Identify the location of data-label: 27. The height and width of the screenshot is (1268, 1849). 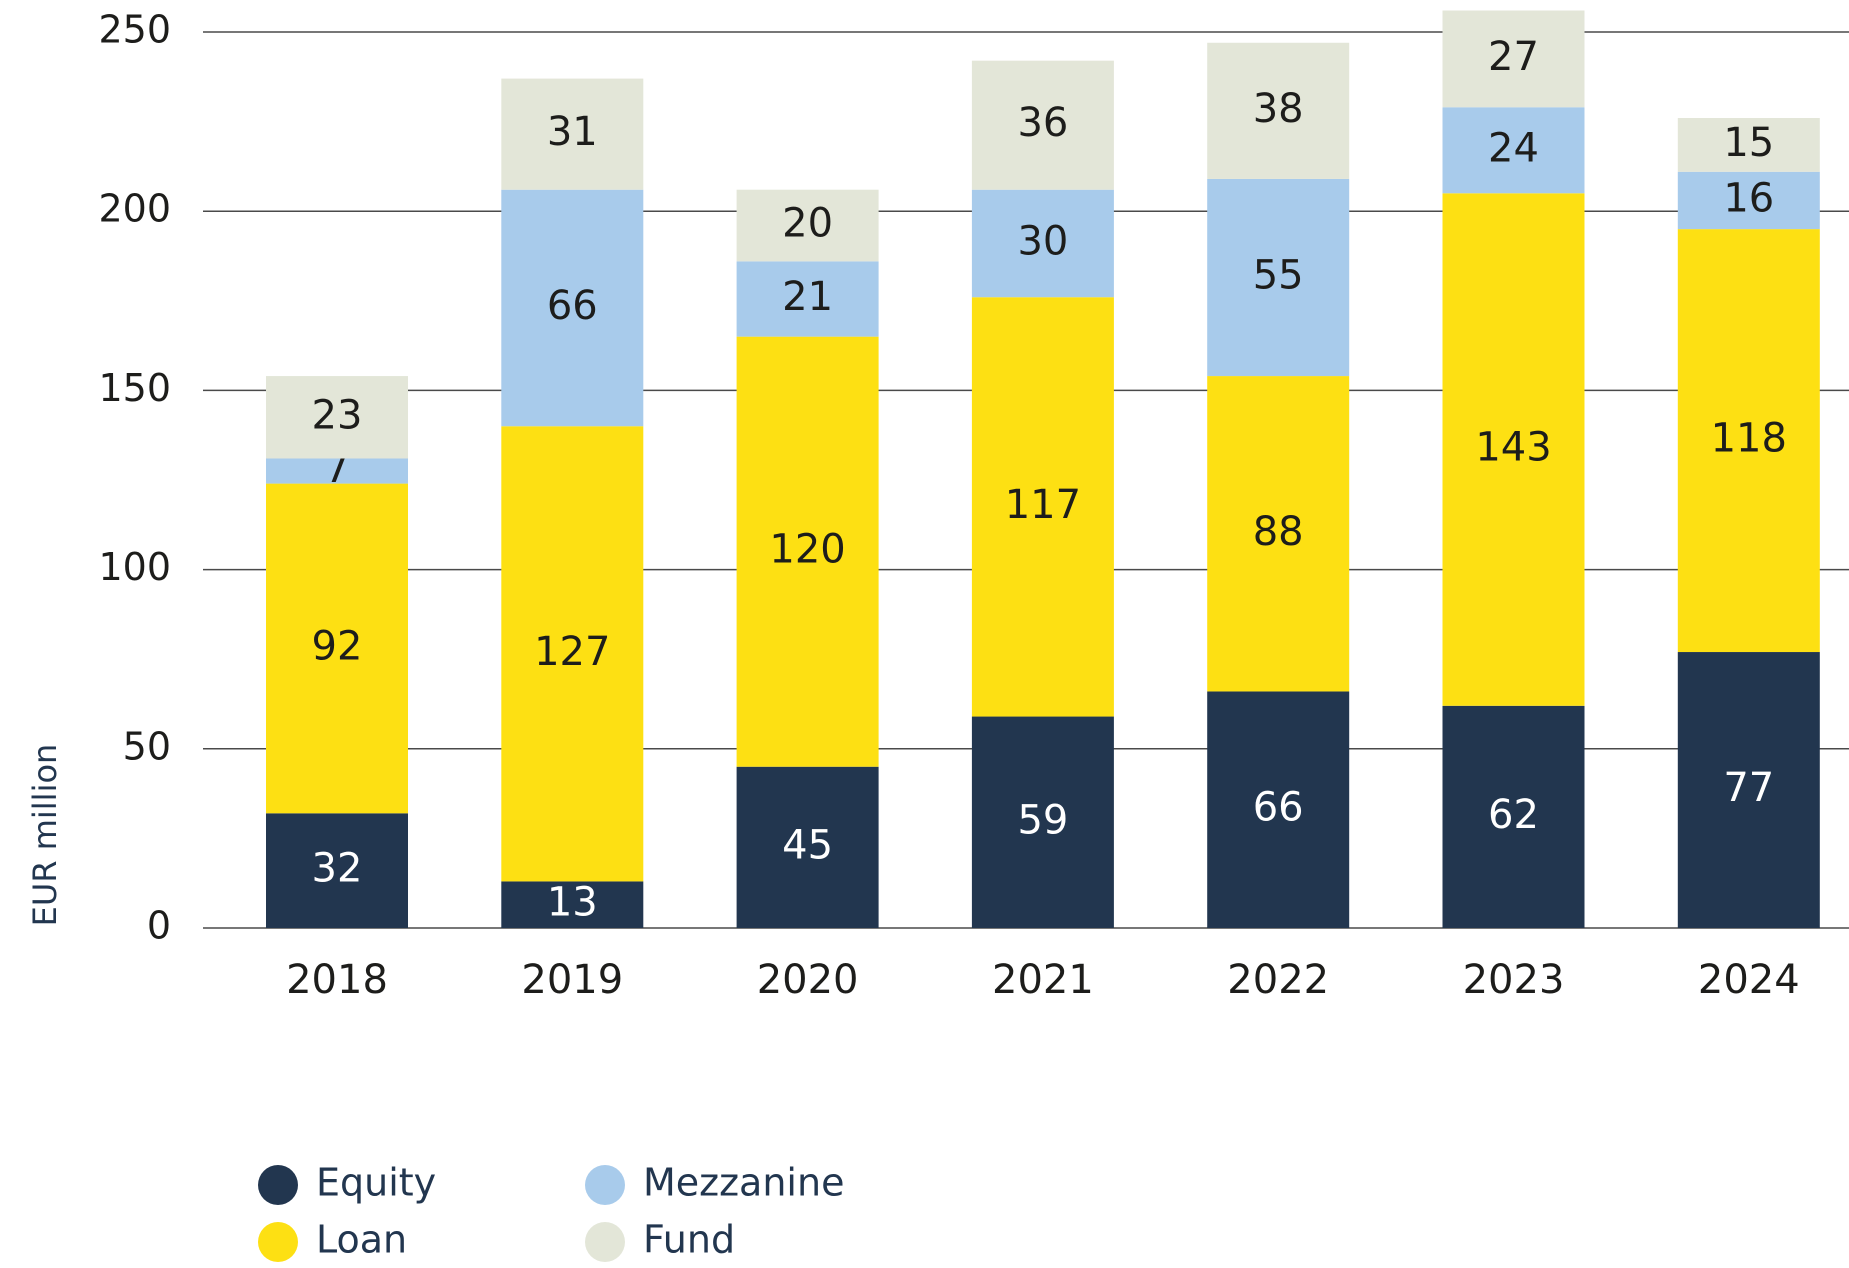
(1513, 57).